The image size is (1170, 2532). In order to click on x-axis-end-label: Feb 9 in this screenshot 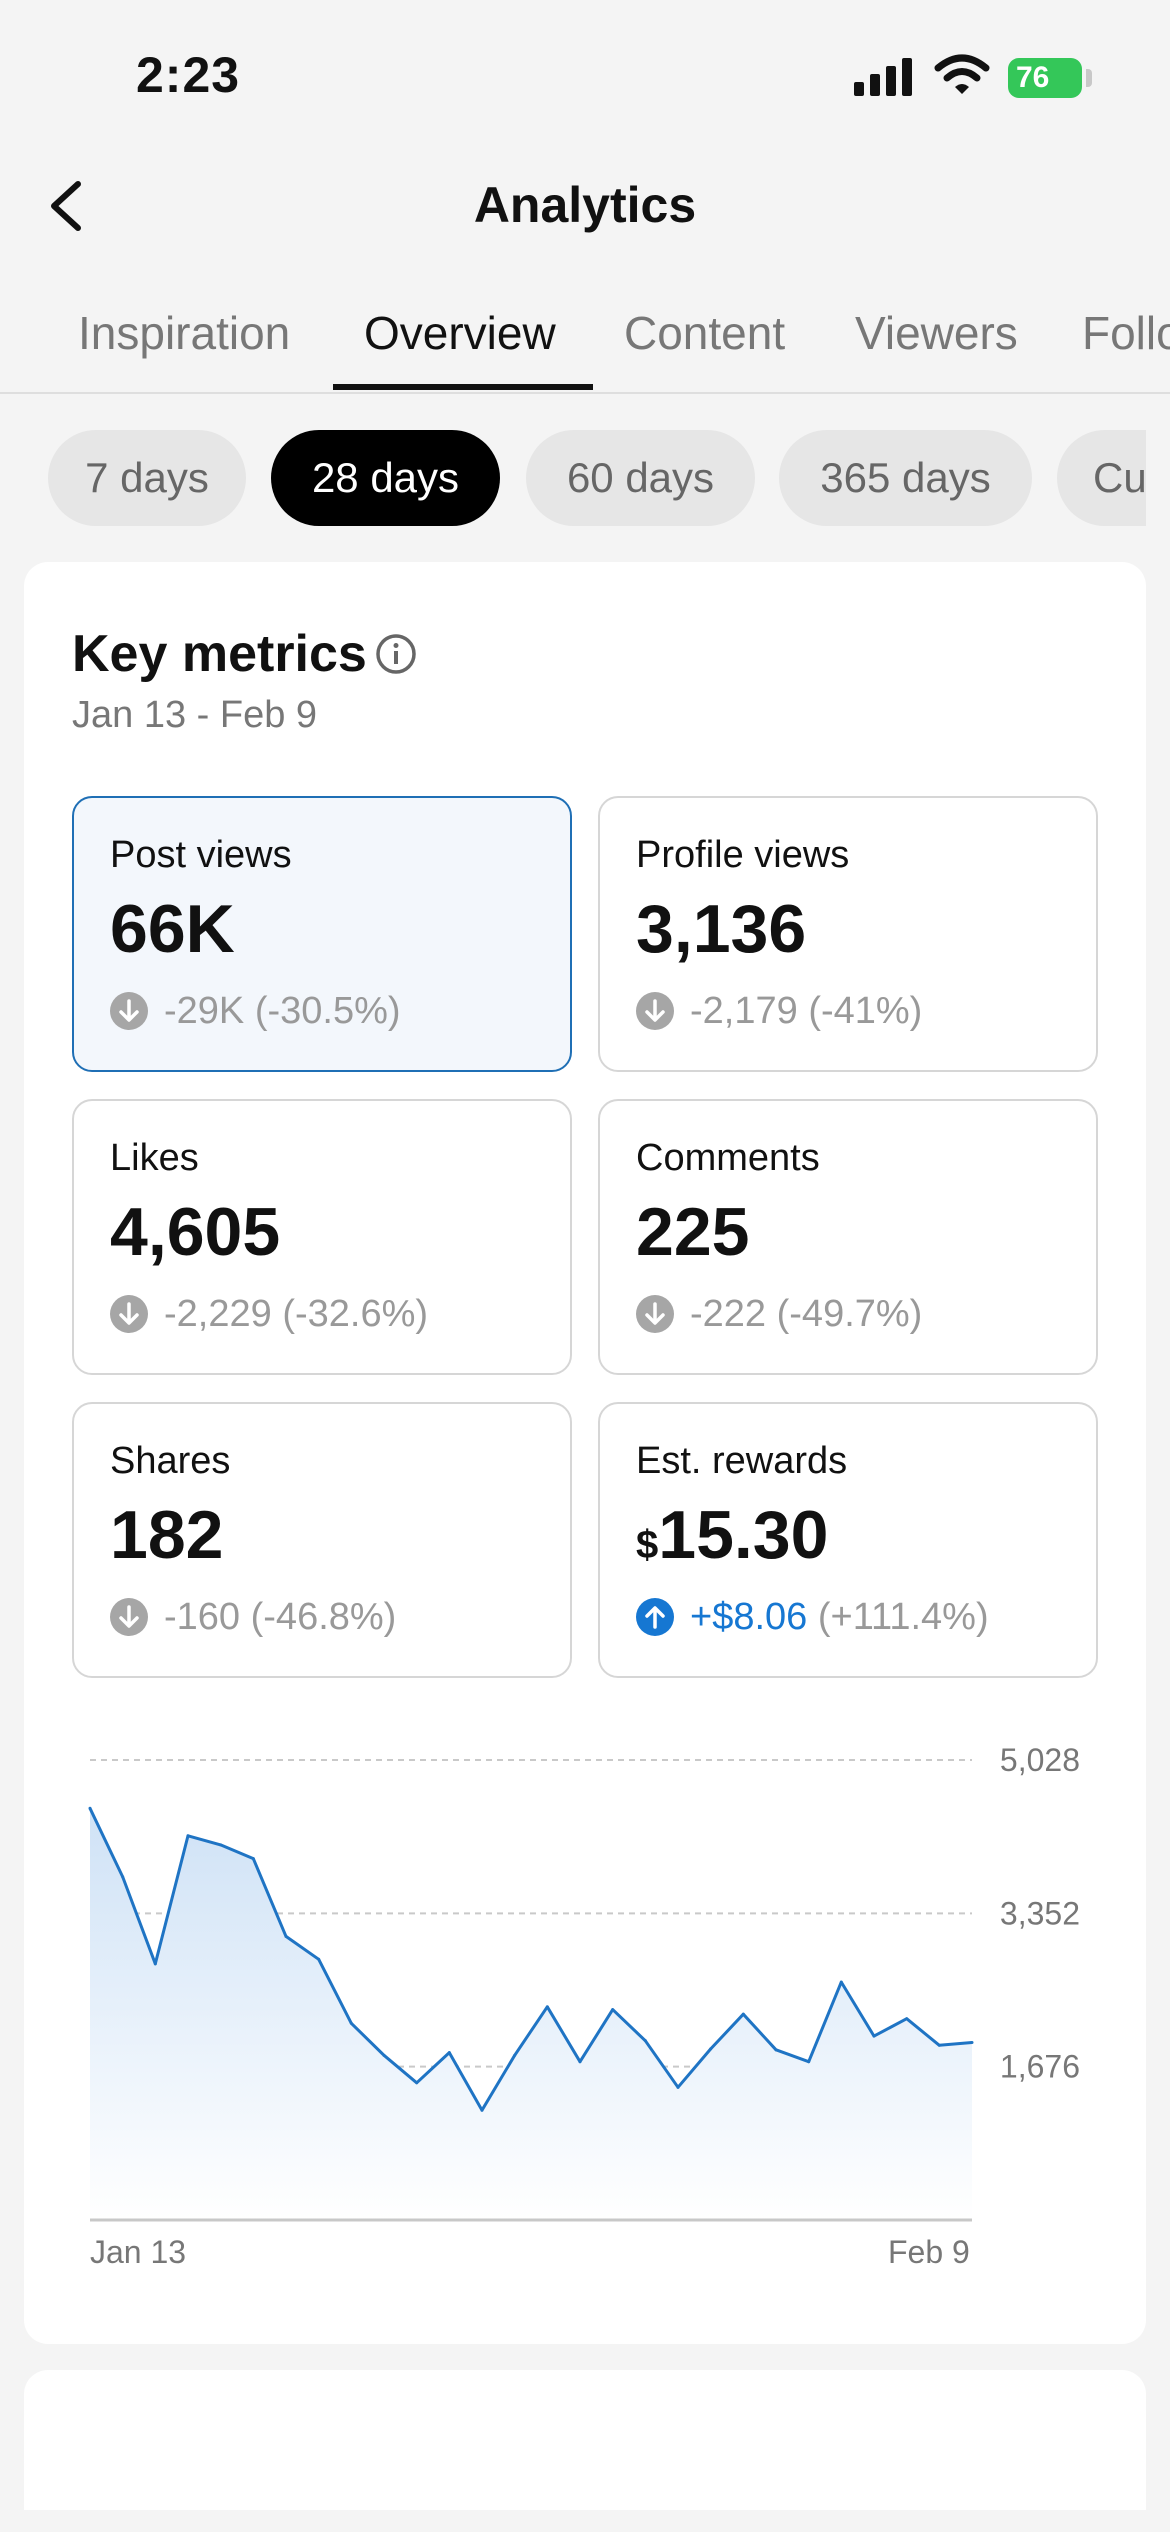, I will do `click(929, 2252)`.